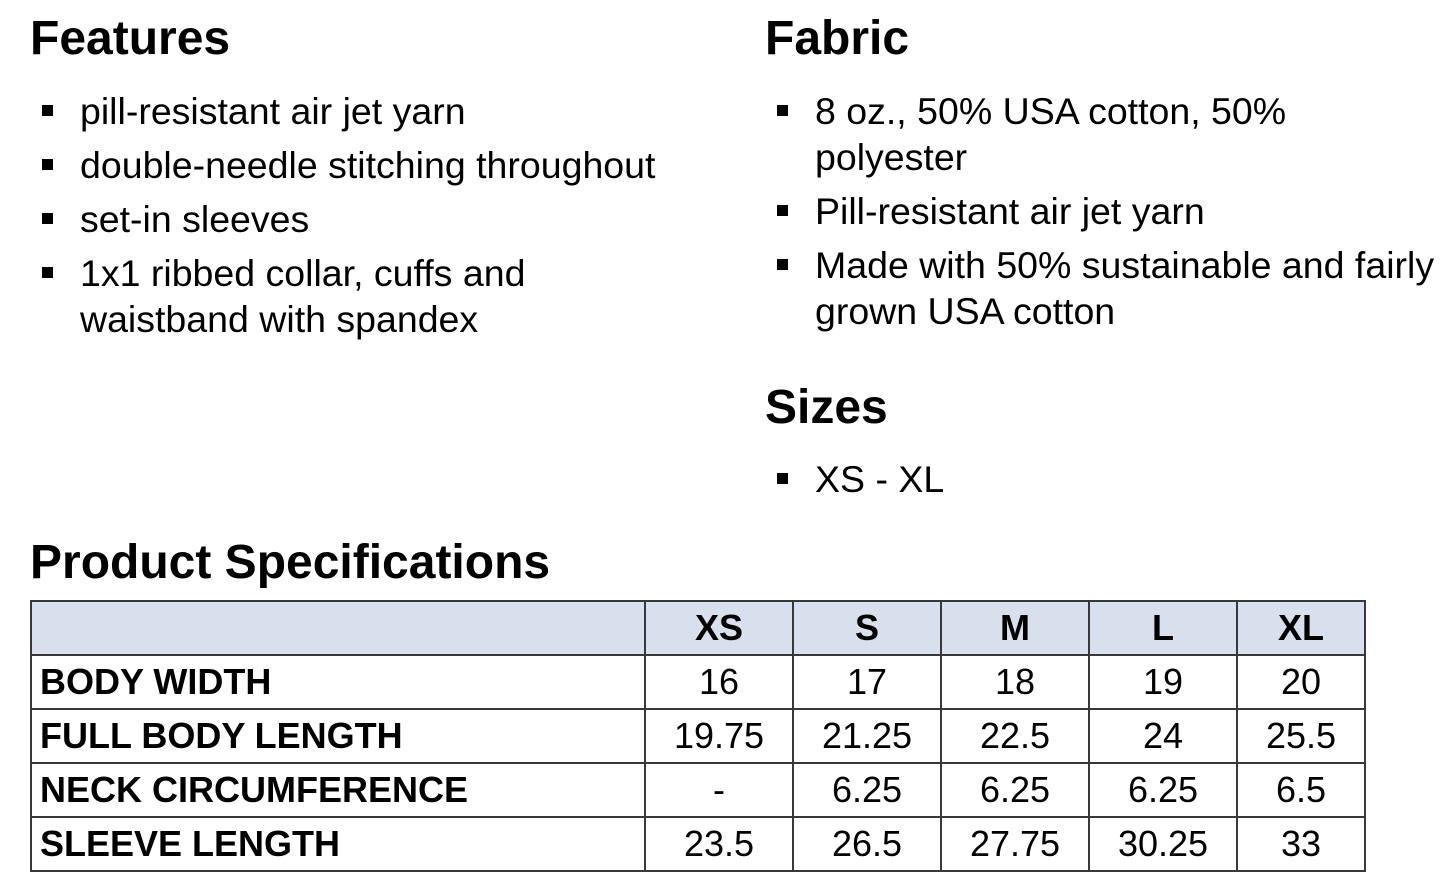 This screenshot has width=1445, height=888. I want to click on table-row: FULL BODY LENGTH 19.75 21.25 22.5 24 25.5, so click(698, 735).